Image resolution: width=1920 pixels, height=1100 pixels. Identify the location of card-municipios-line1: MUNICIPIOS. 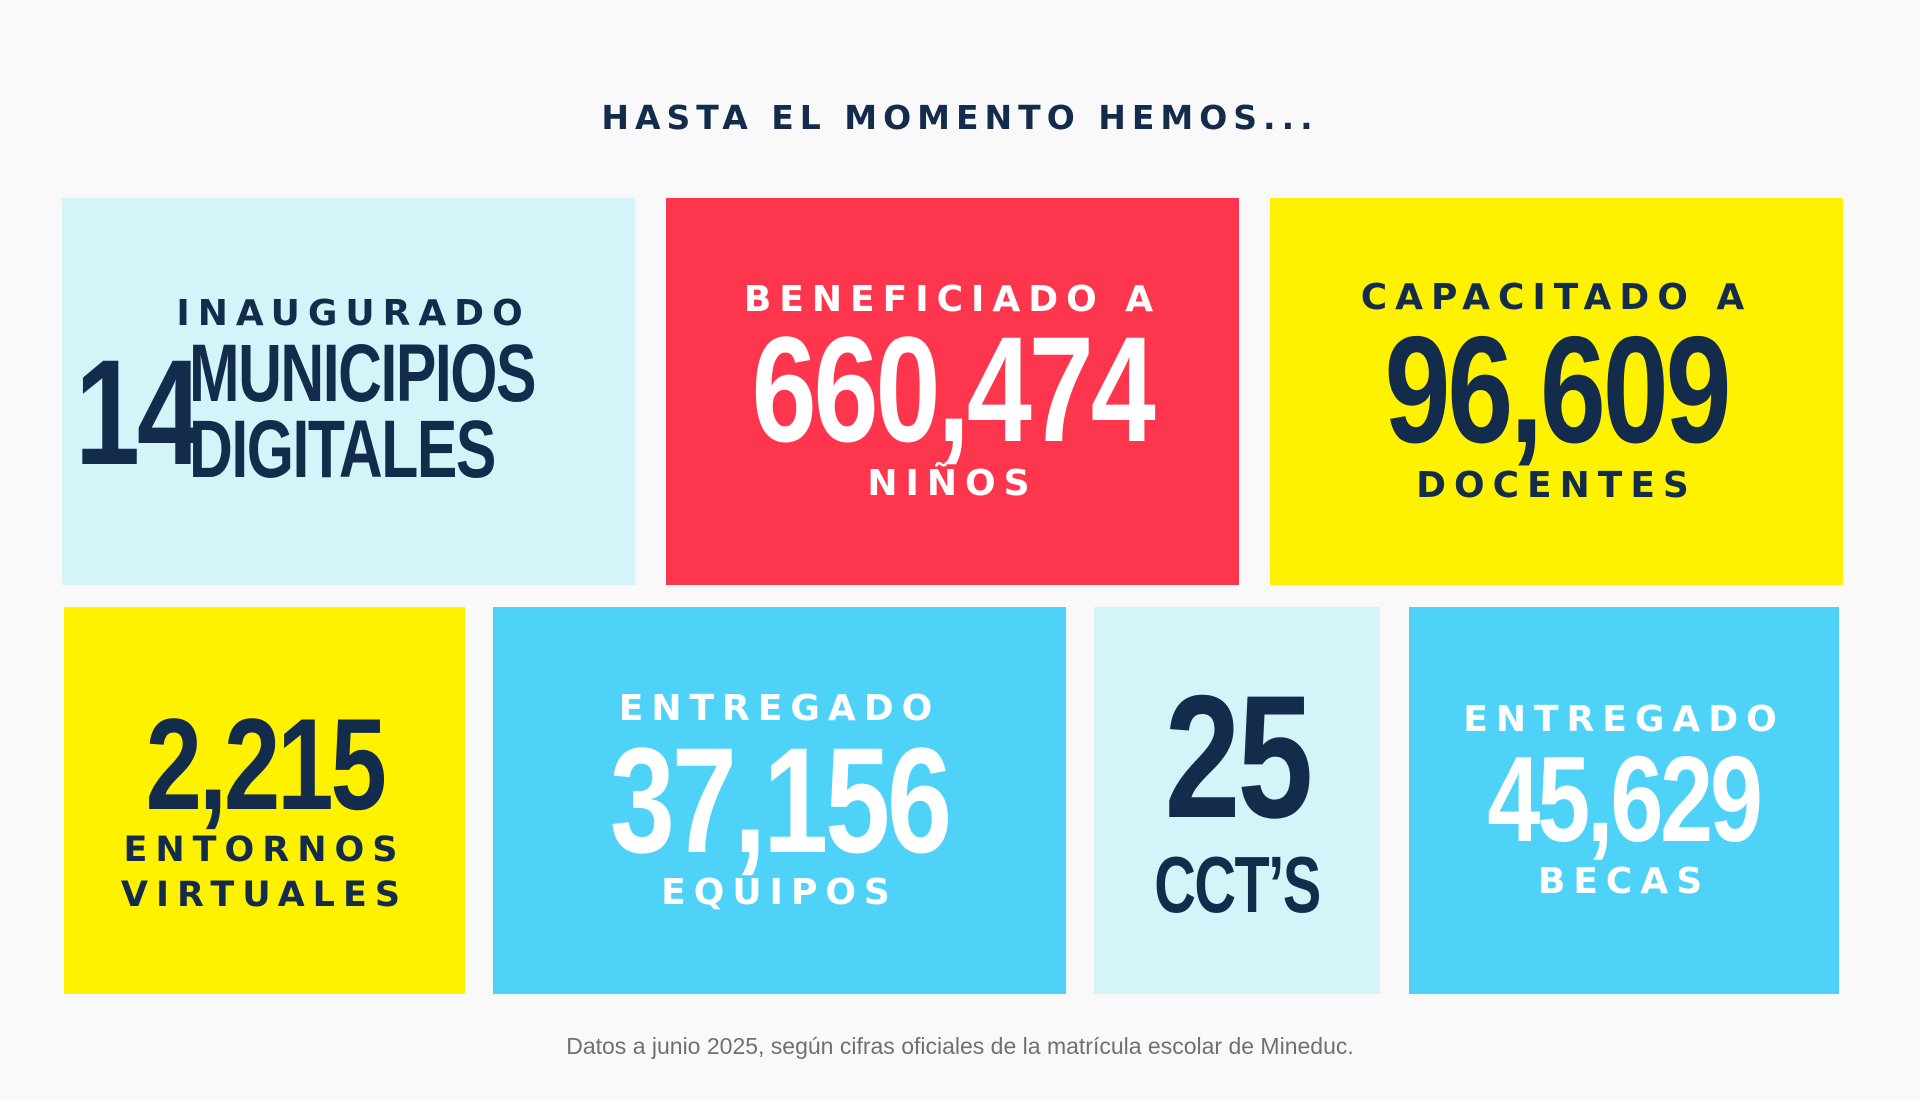
(362, 374).